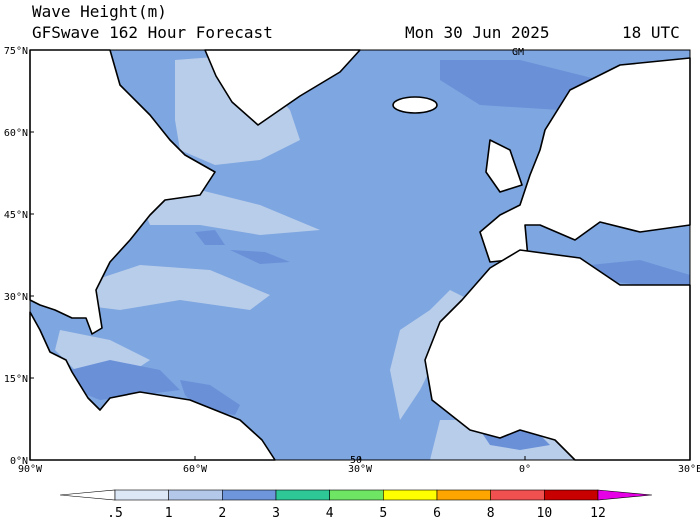 The height and width of the screenshot is (529, 700). Describe the element at coordinates (356, 460) in the screenshot. I see `map-annotation: 50` at that location.